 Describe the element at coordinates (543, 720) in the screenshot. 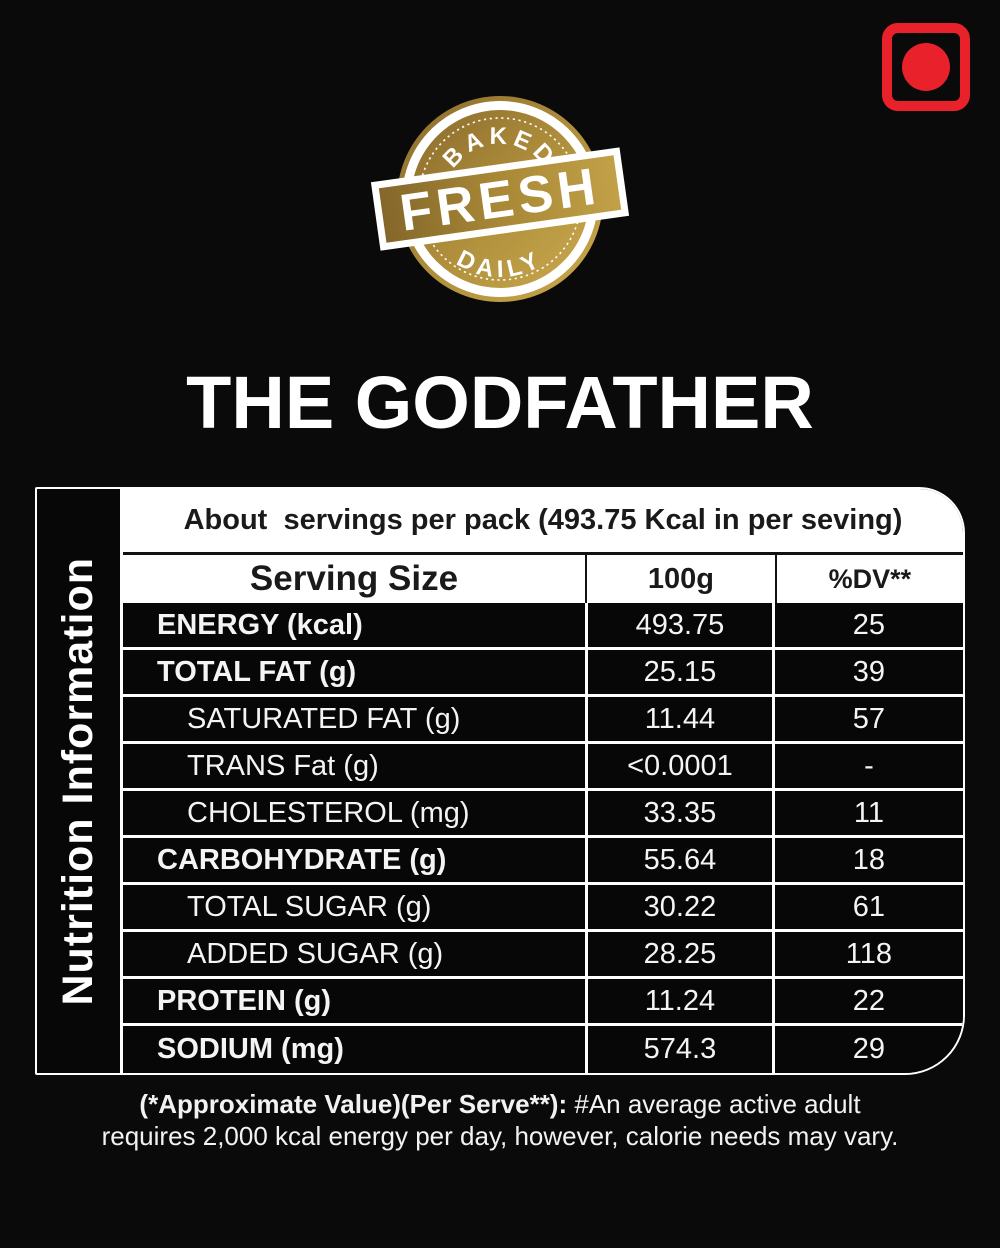

I see `table-row: SATURATED FAT (g) 11.44 57` at that location.